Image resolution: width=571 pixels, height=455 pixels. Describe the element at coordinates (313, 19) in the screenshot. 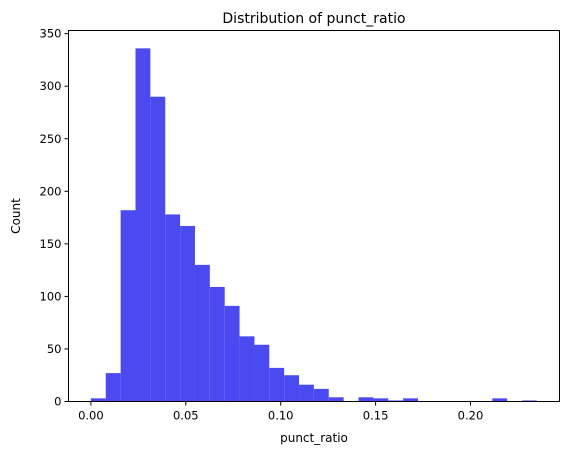

I see `chart-title: Distribution of punct_ratio` at that location.